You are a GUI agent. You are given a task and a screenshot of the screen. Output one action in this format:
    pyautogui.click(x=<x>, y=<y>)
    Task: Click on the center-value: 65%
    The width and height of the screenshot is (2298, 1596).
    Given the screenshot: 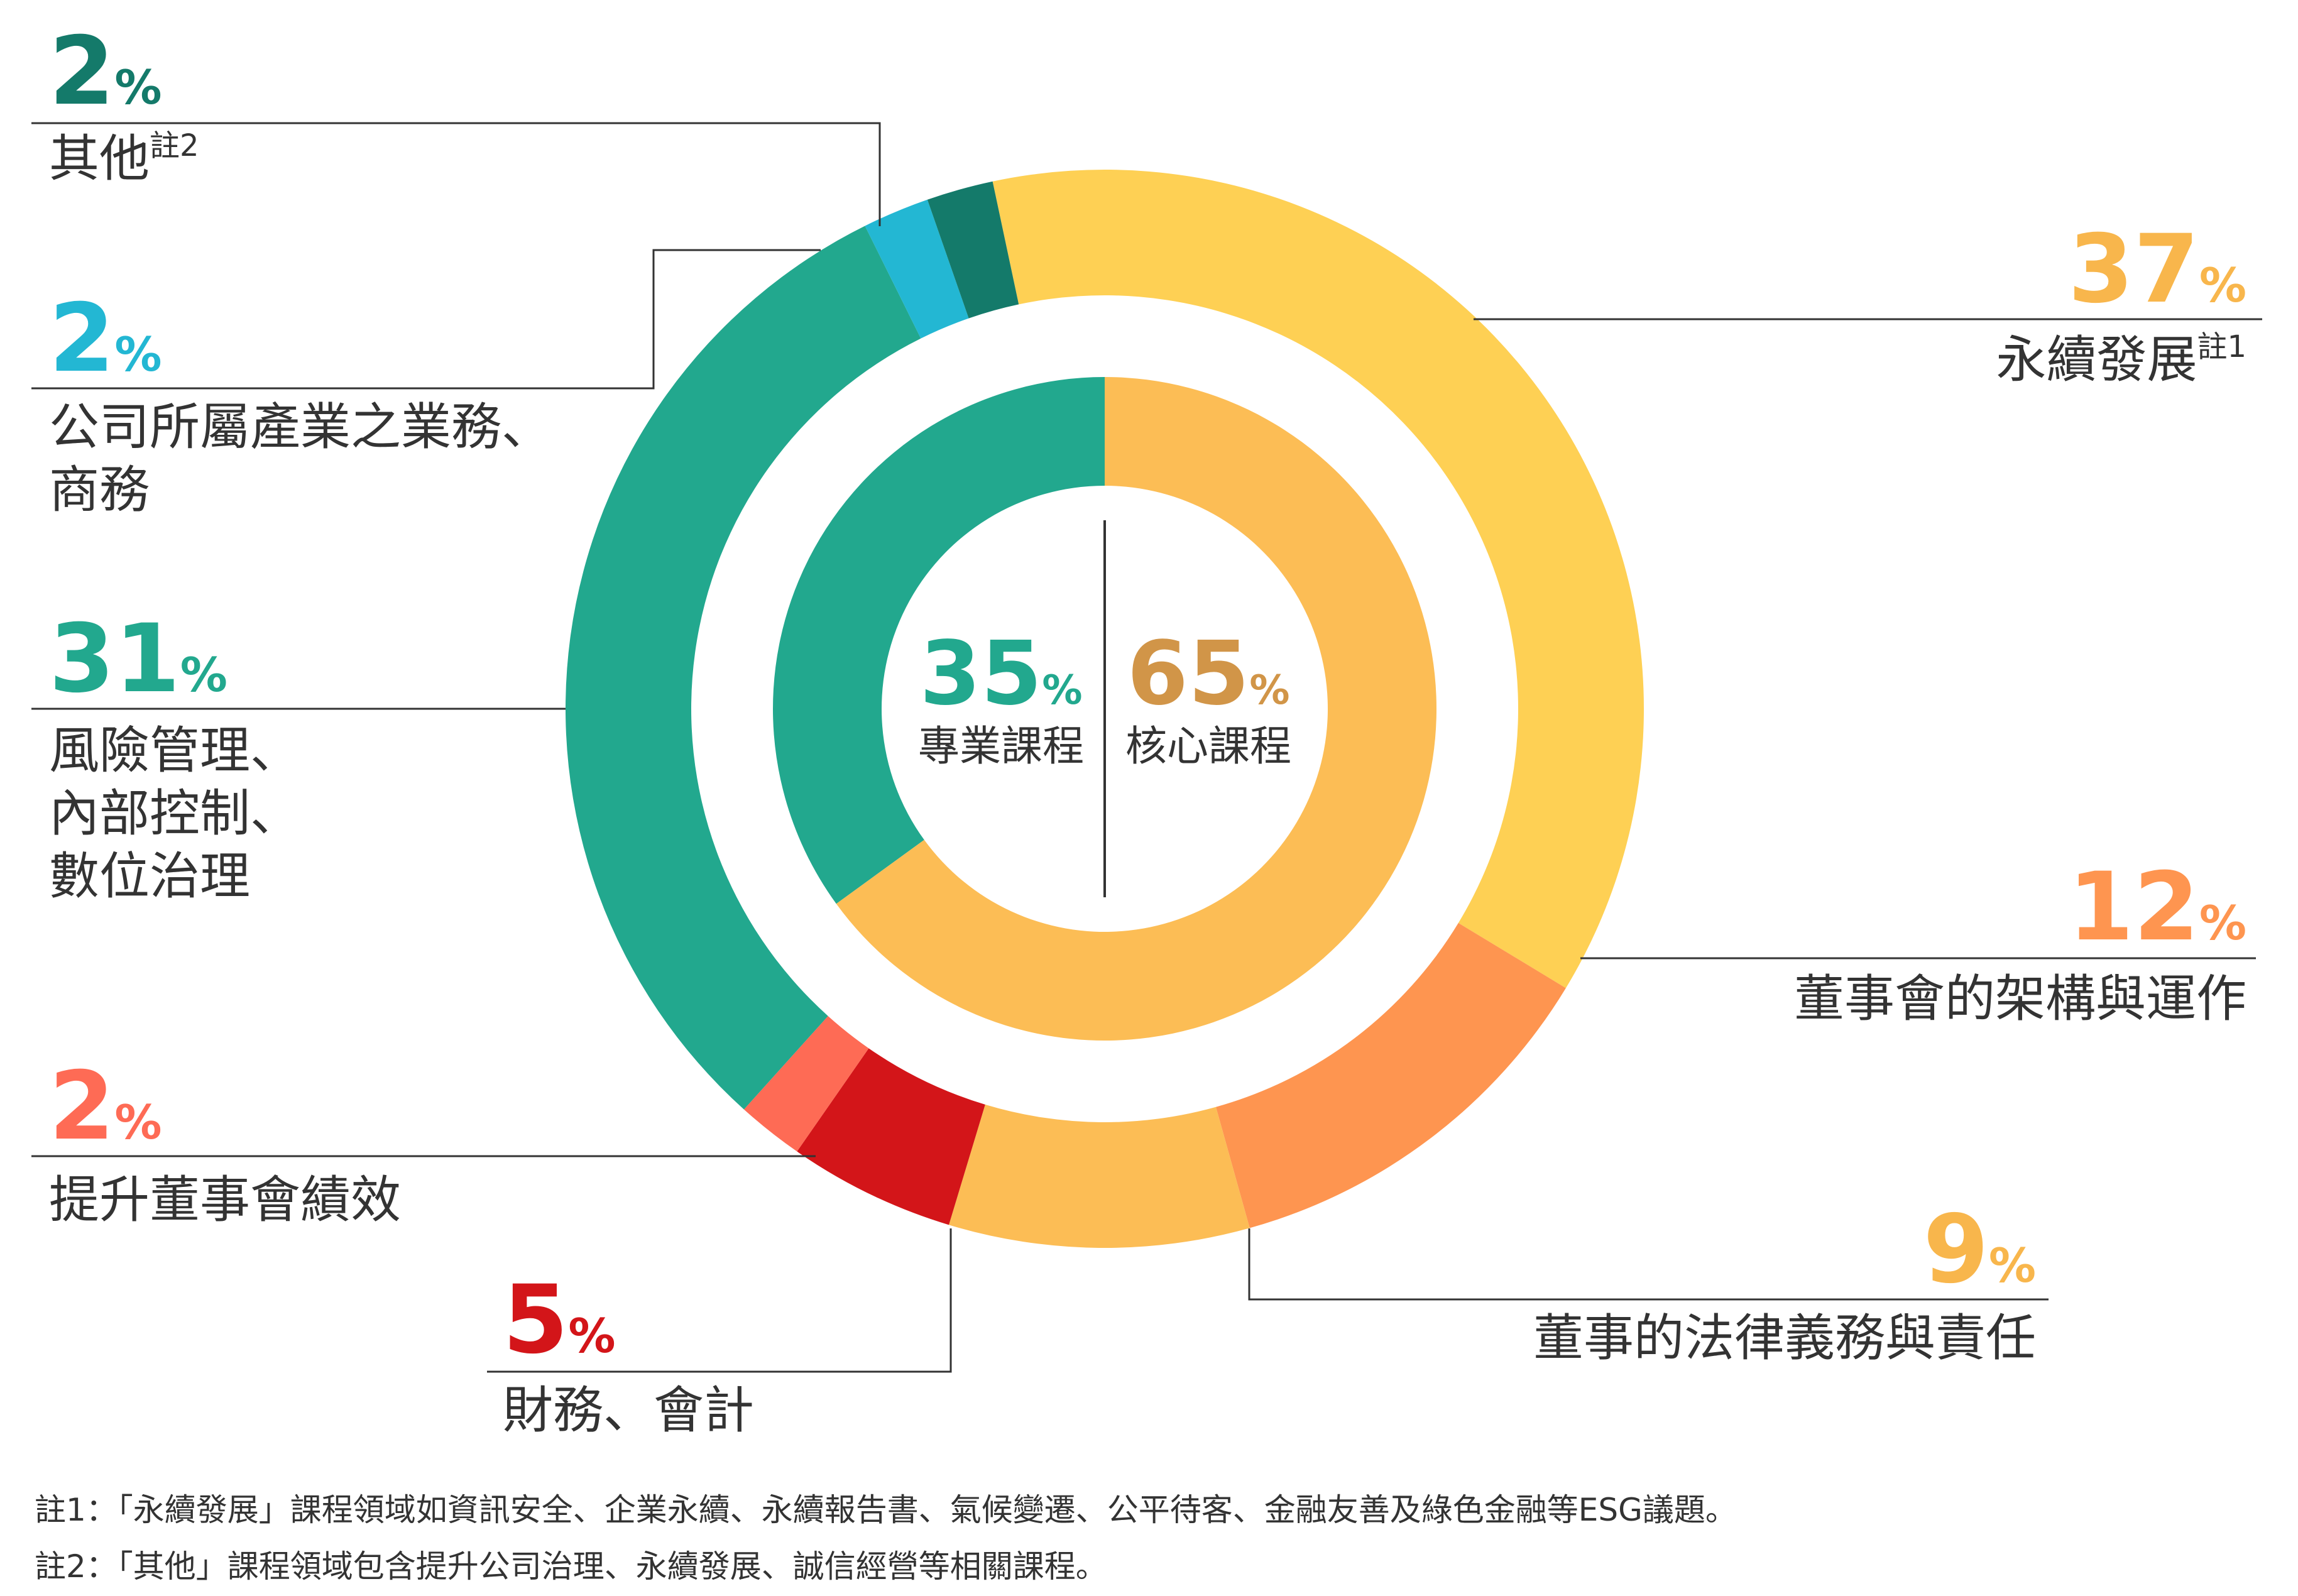 What is the action you would take?
    pyautogui.click(x=1208, y=674)
    